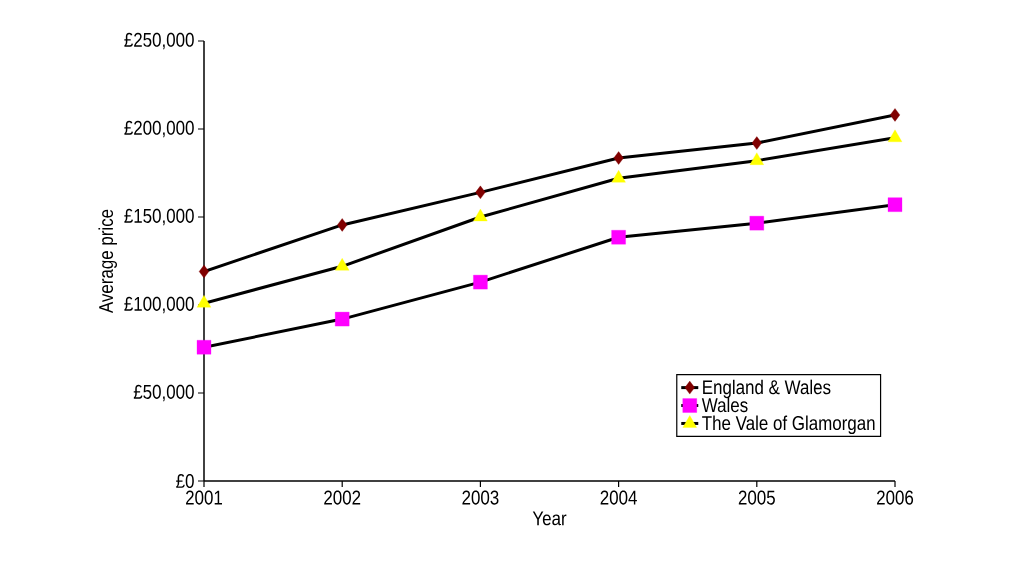 The width and height of the screenshot is (1015, 576). Describe the element at coordinates (618, 497) in the screenshot. I see `x-tick-label: 2004` at that location.